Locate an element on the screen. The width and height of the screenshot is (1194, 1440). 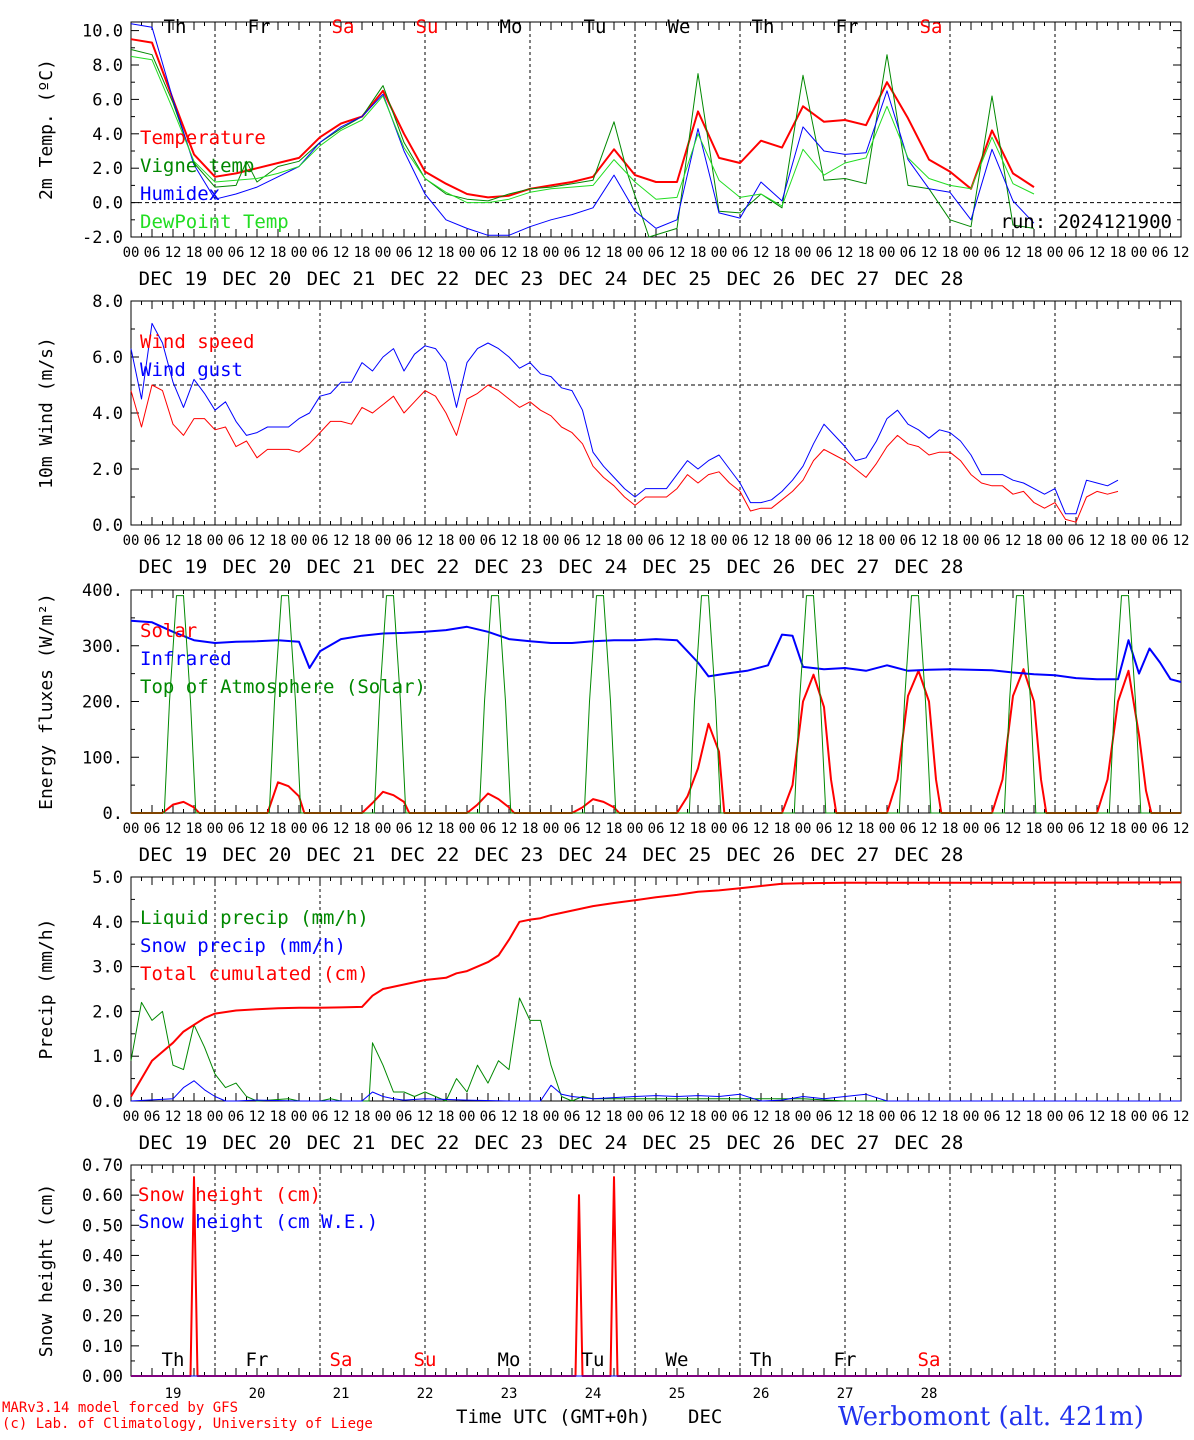
y-tick-label: 10.0 is located at coordinates (102, 32).